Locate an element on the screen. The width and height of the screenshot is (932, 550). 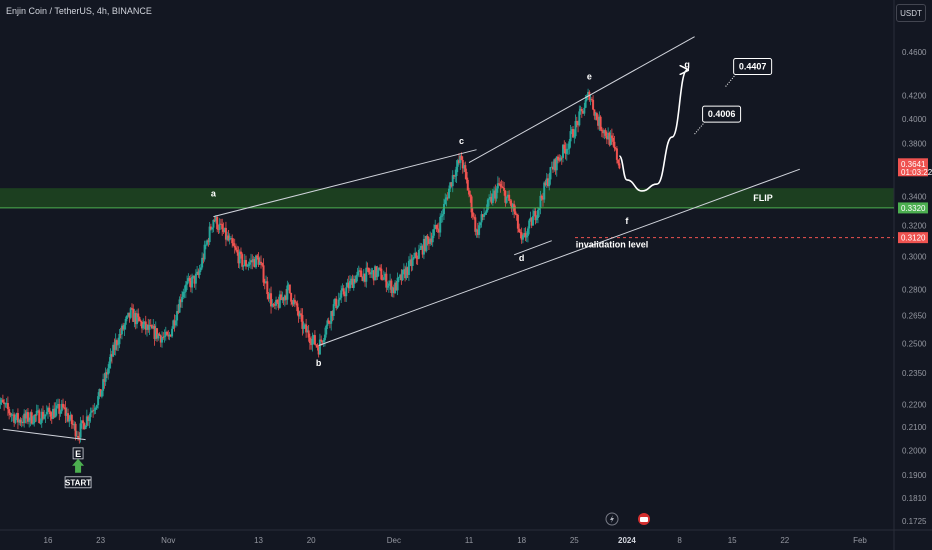
x-tick-label-8: 25 is located at coordinates (574, 540).